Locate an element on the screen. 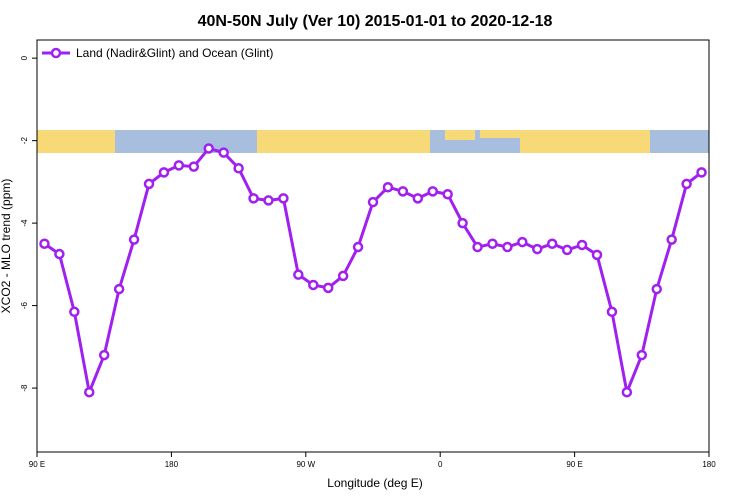 Image resolution: width=750 pixels, height=500 pixels. y-tick-label: -4 is located at coordinates (24, 223).